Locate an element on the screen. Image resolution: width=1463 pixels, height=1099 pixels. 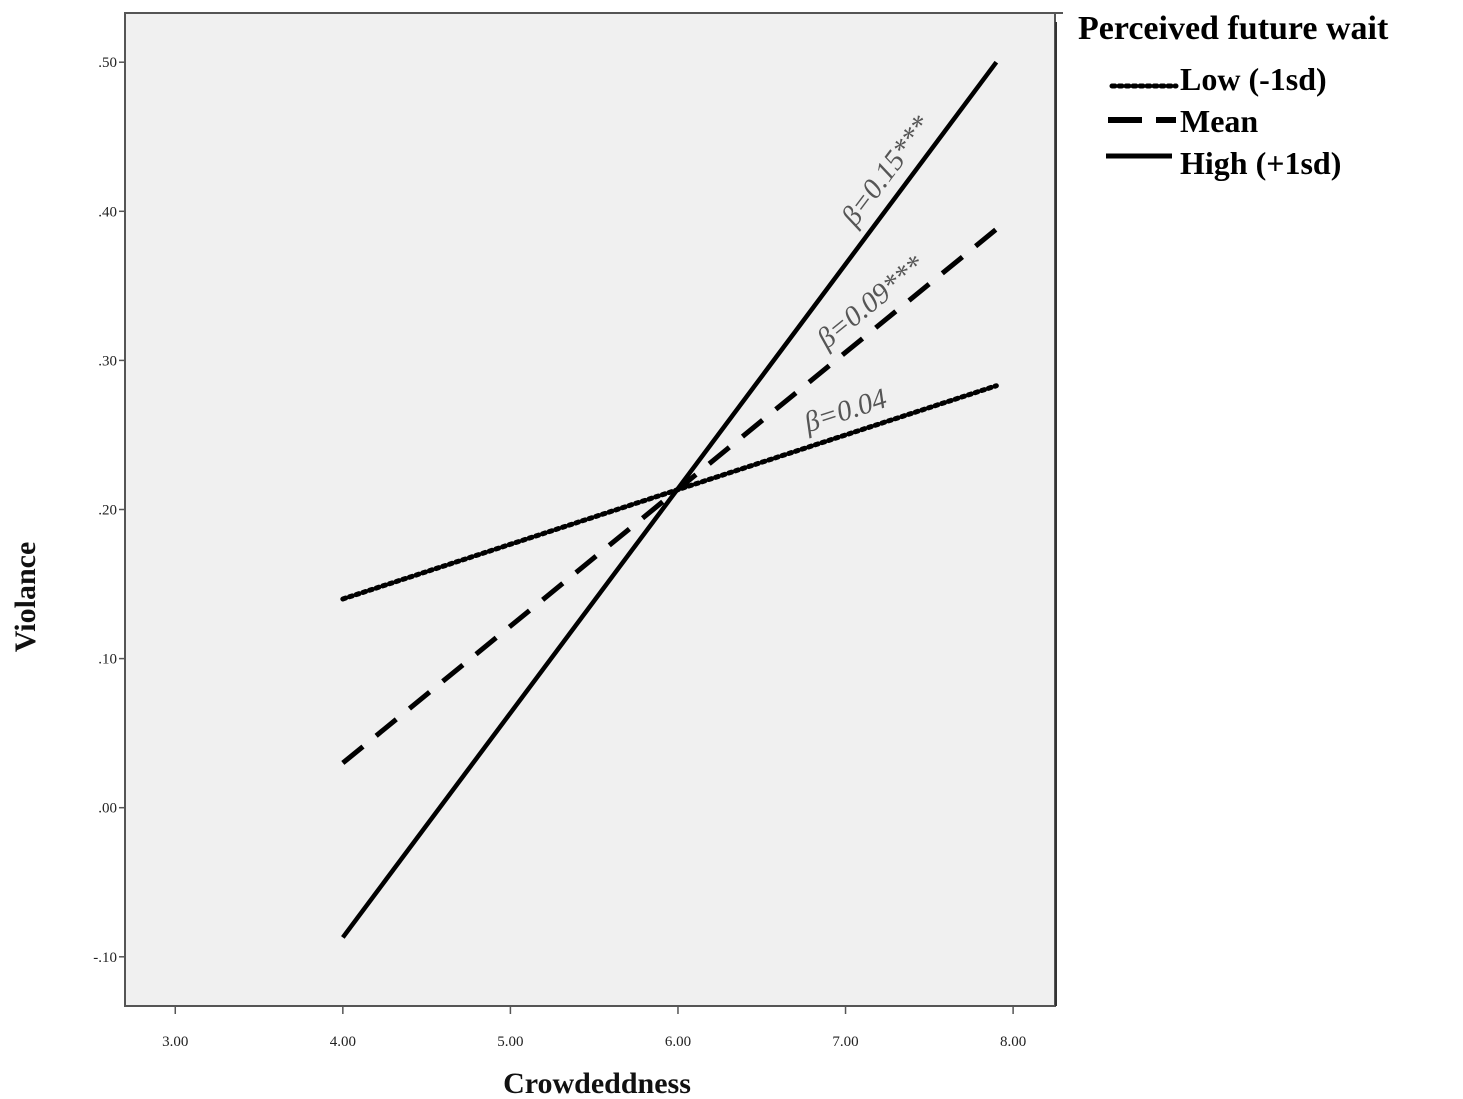
y-tick-label: .00 is located at coordinates (107, 809).